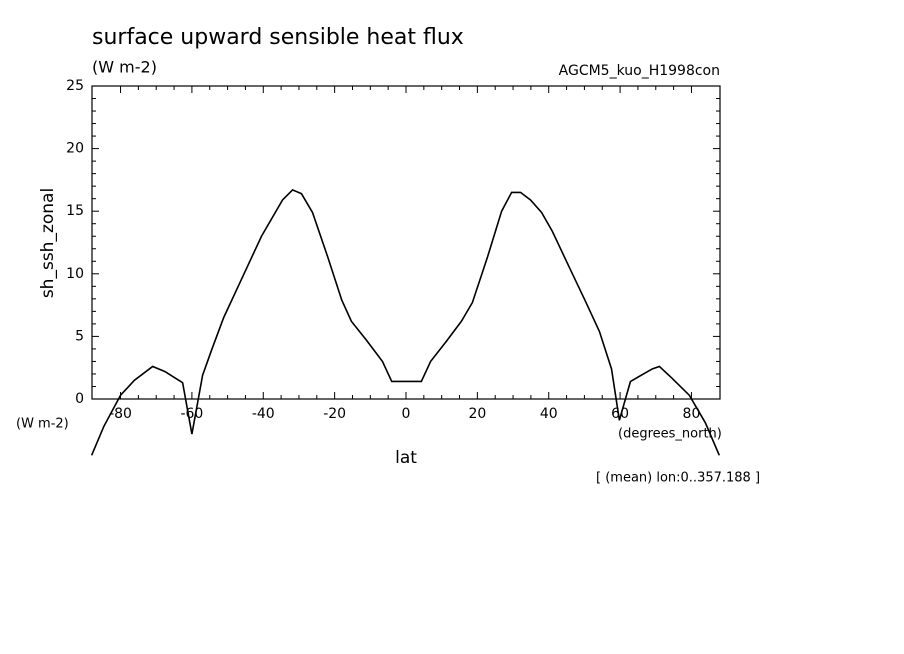 Image resolution: width=904 pixels, height=654 pixels. Describe the element at coordinates (406, 458) in the screenshot. I see `x-axis-label: lat` at that location.